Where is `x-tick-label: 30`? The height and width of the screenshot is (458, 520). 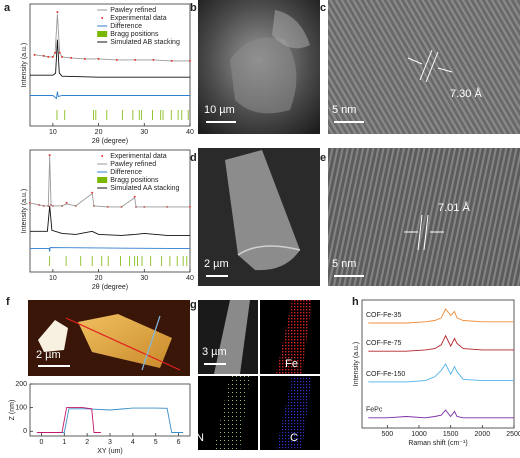
x-tick-label: 30 is located at coordinates (144, 278).